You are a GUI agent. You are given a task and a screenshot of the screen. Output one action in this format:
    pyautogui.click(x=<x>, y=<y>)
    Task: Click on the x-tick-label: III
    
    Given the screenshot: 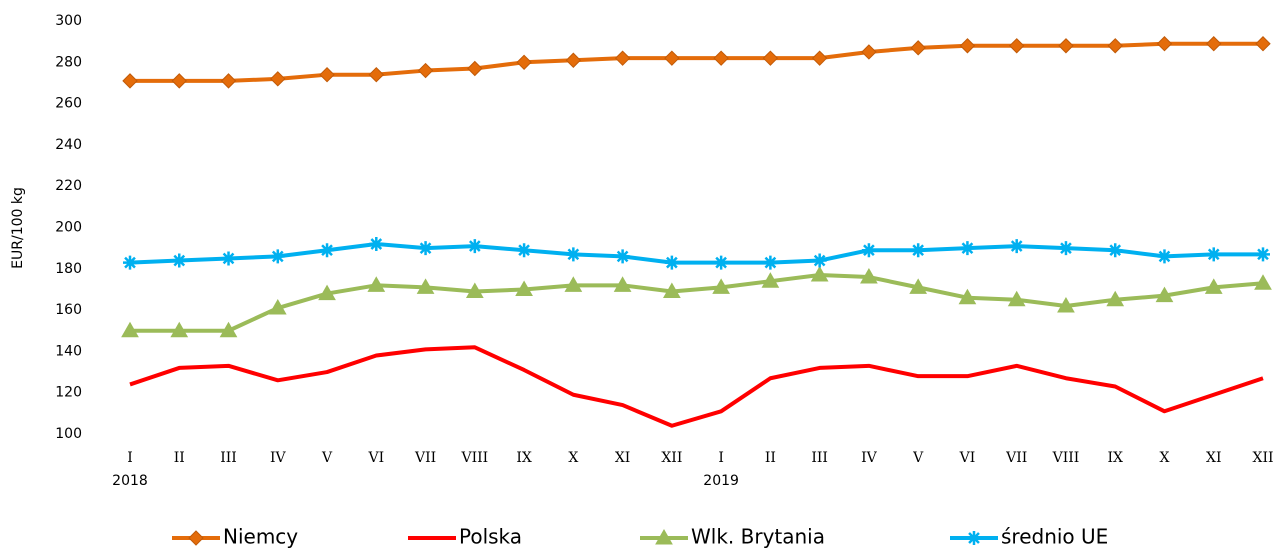 What is the action you would take?
    pyautogui.click(x=819, y=458)
    